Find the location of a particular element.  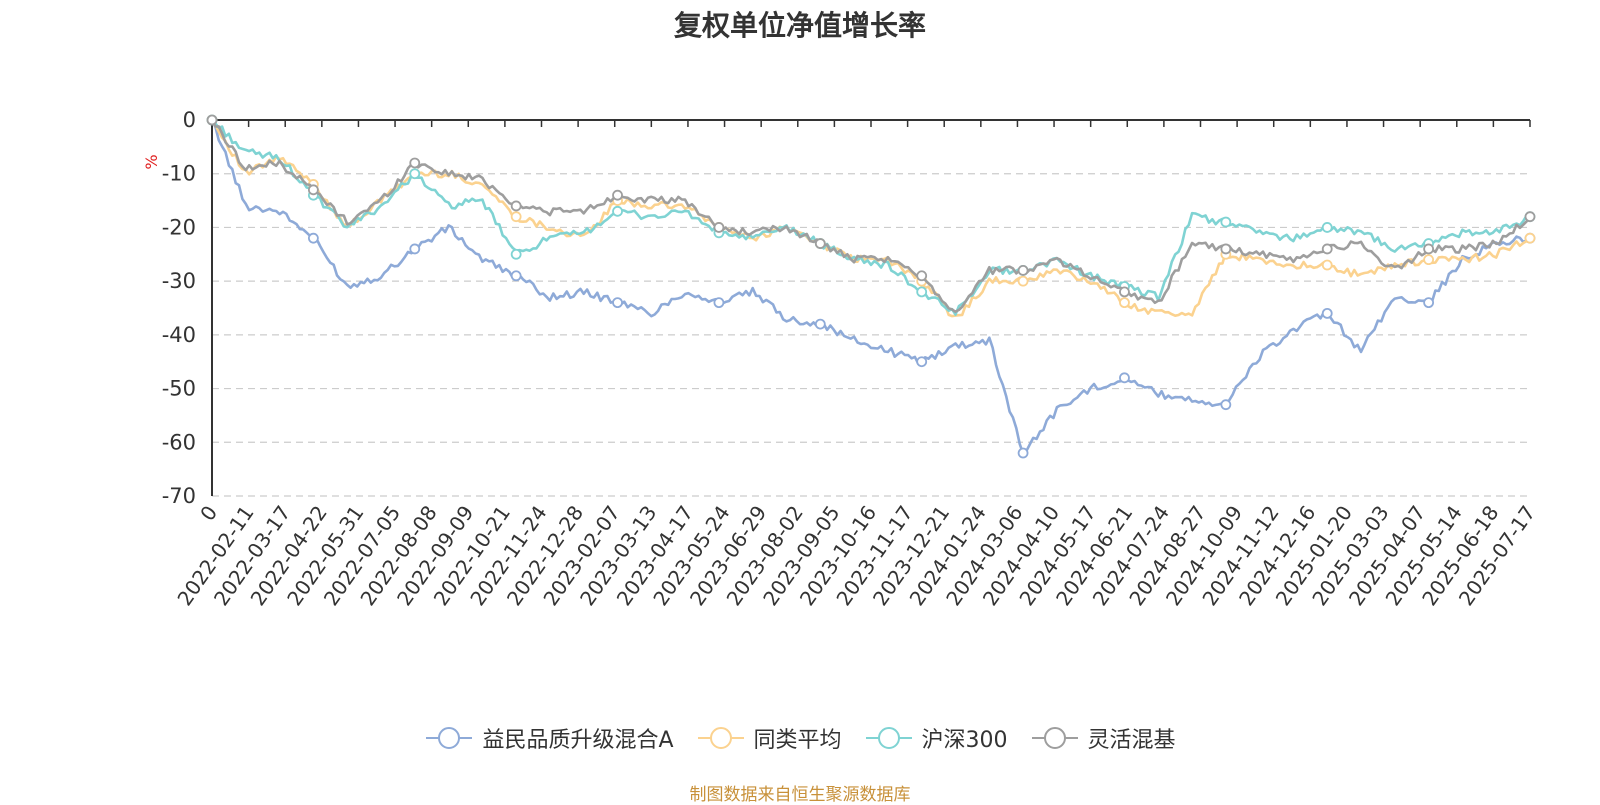

legend-item: 同类平均 is located at coordinates (769, 738).